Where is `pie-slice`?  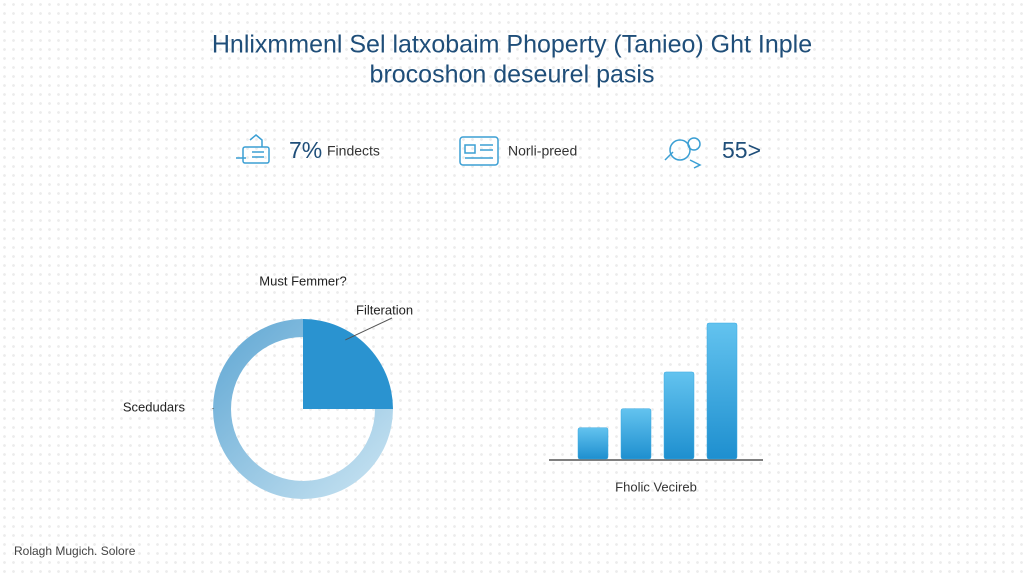
pie-slice is located at coordinates (348, 364).